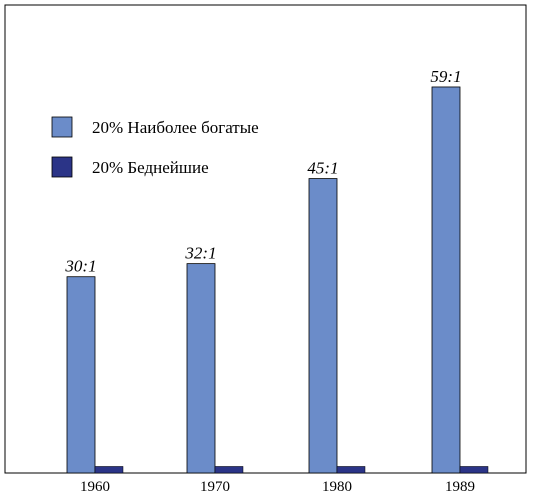 This screenshot has width=540, height=494. What do you see at coordinates (229, 470) in the screenshot?
I see `bar-poor-1970` at bounding box center [229, 470].